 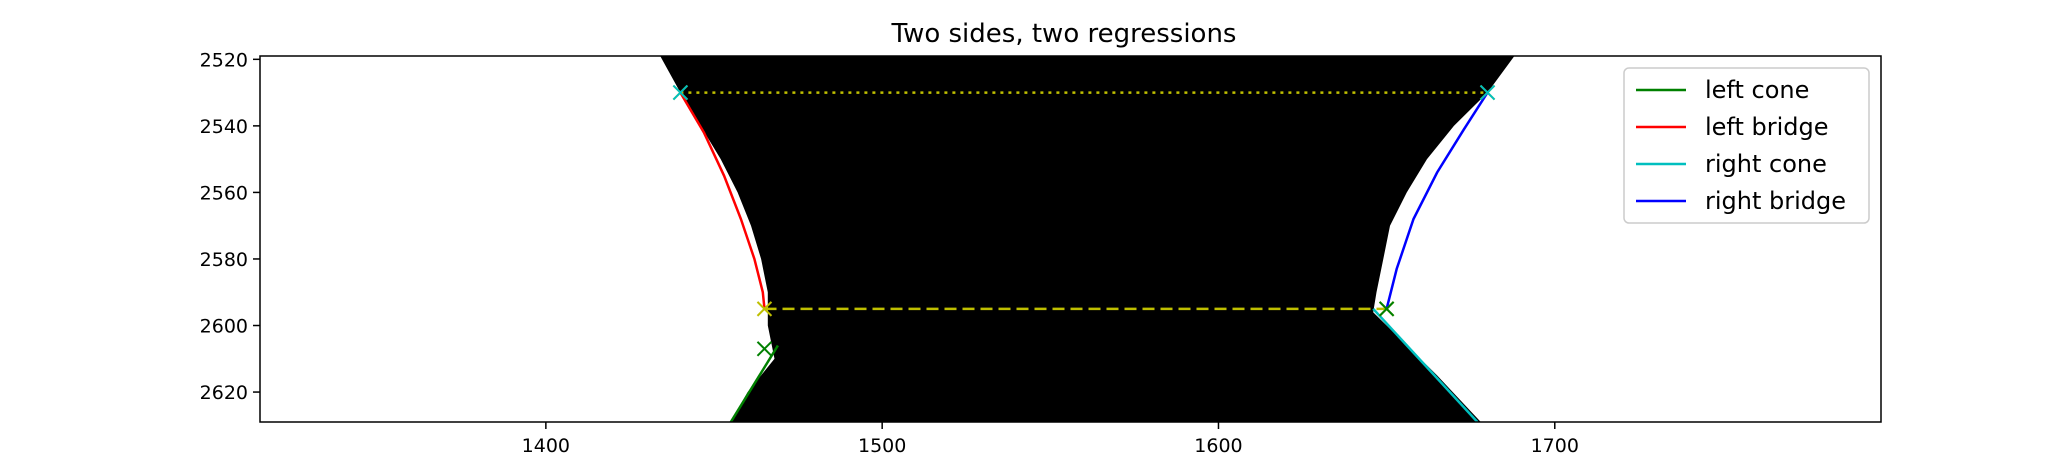 What do you see at coordinates (224, 127) in the screenshot?
I see `y-tick-label: 2540` at bounding box center [224, 127].